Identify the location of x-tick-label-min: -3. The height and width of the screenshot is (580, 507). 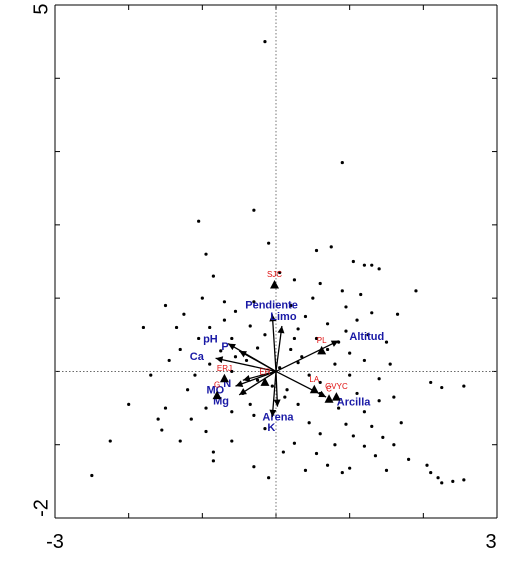
(55, 542).